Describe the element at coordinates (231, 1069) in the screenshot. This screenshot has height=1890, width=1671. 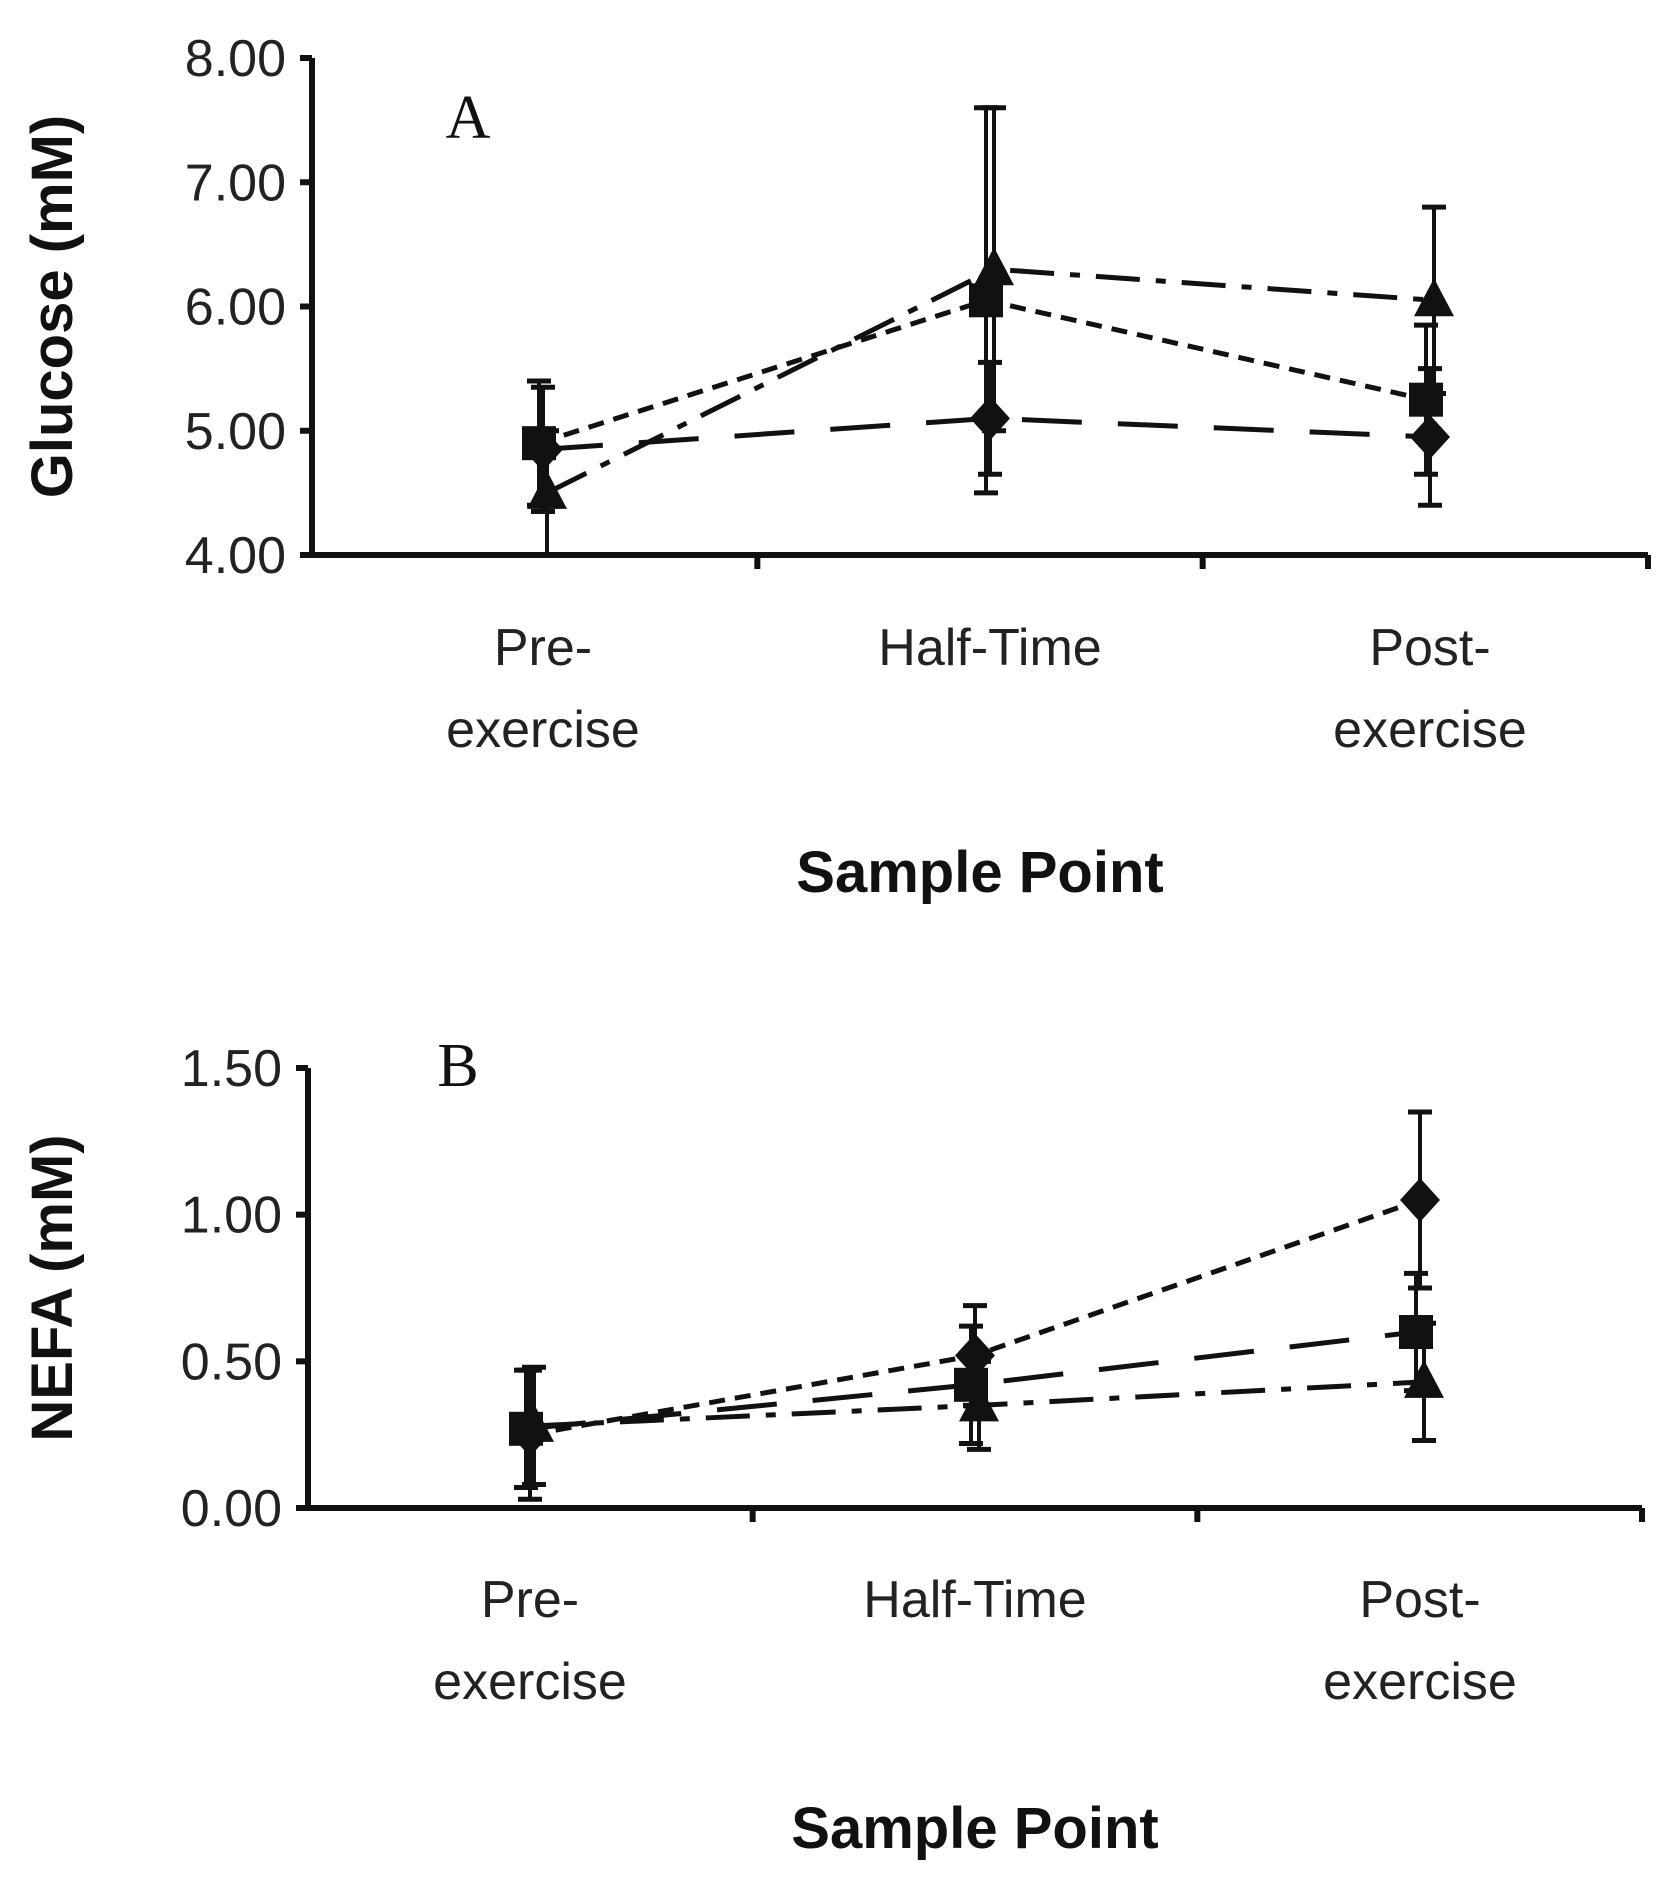
I see `y-tick-label: 1.50` at that location.